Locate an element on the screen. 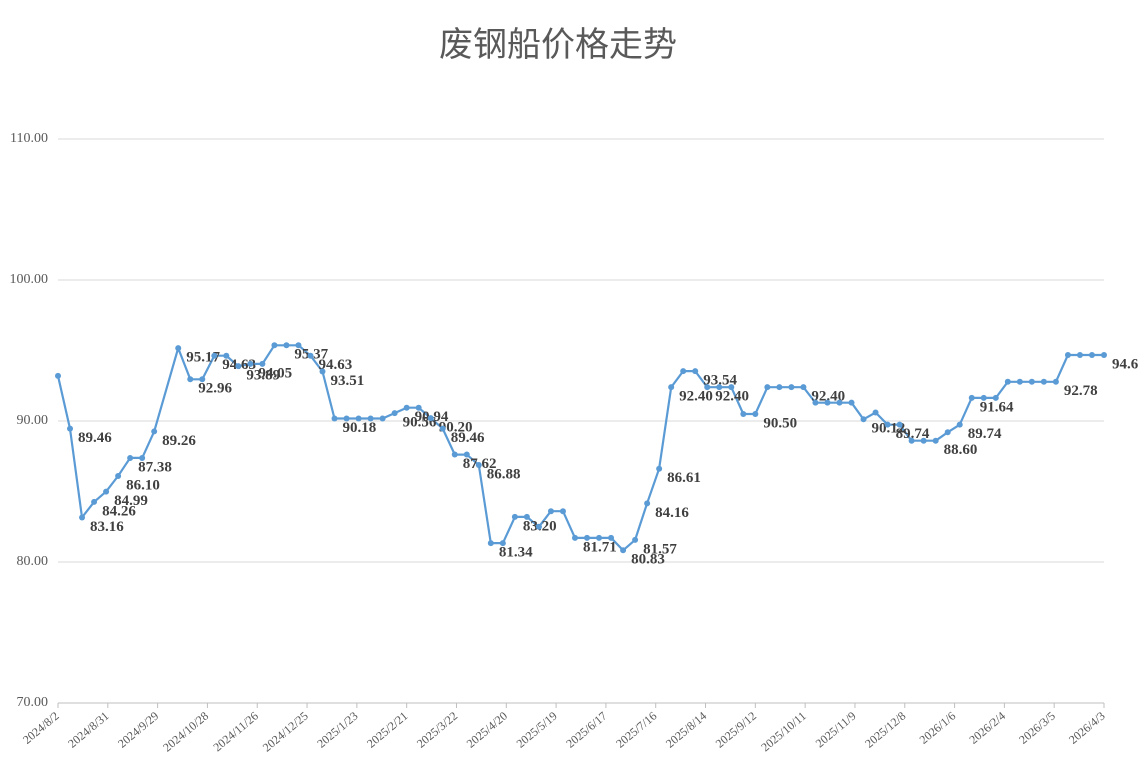  data-label: 80.83 is located at coordinates (648, 560).